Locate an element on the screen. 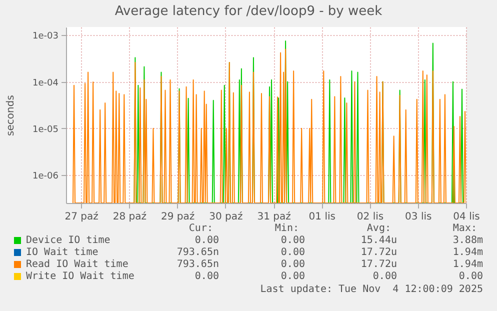 The image size is (497, 311). legend-label: Read IO Wait time is located at coordinates (77, 265).